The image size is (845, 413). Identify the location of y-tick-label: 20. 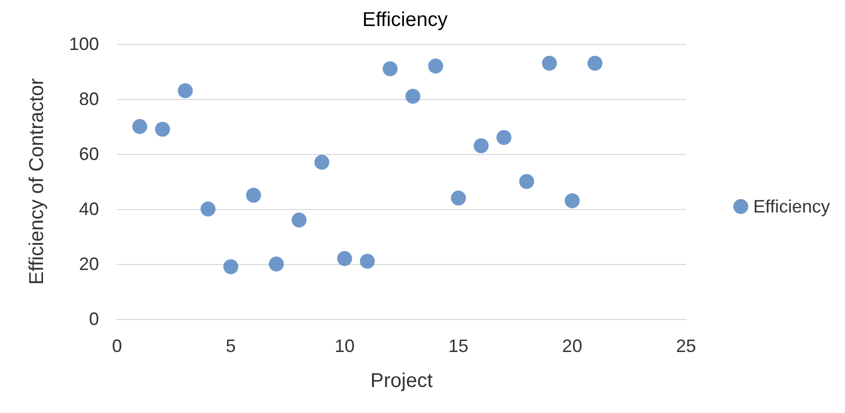
(88, 264).